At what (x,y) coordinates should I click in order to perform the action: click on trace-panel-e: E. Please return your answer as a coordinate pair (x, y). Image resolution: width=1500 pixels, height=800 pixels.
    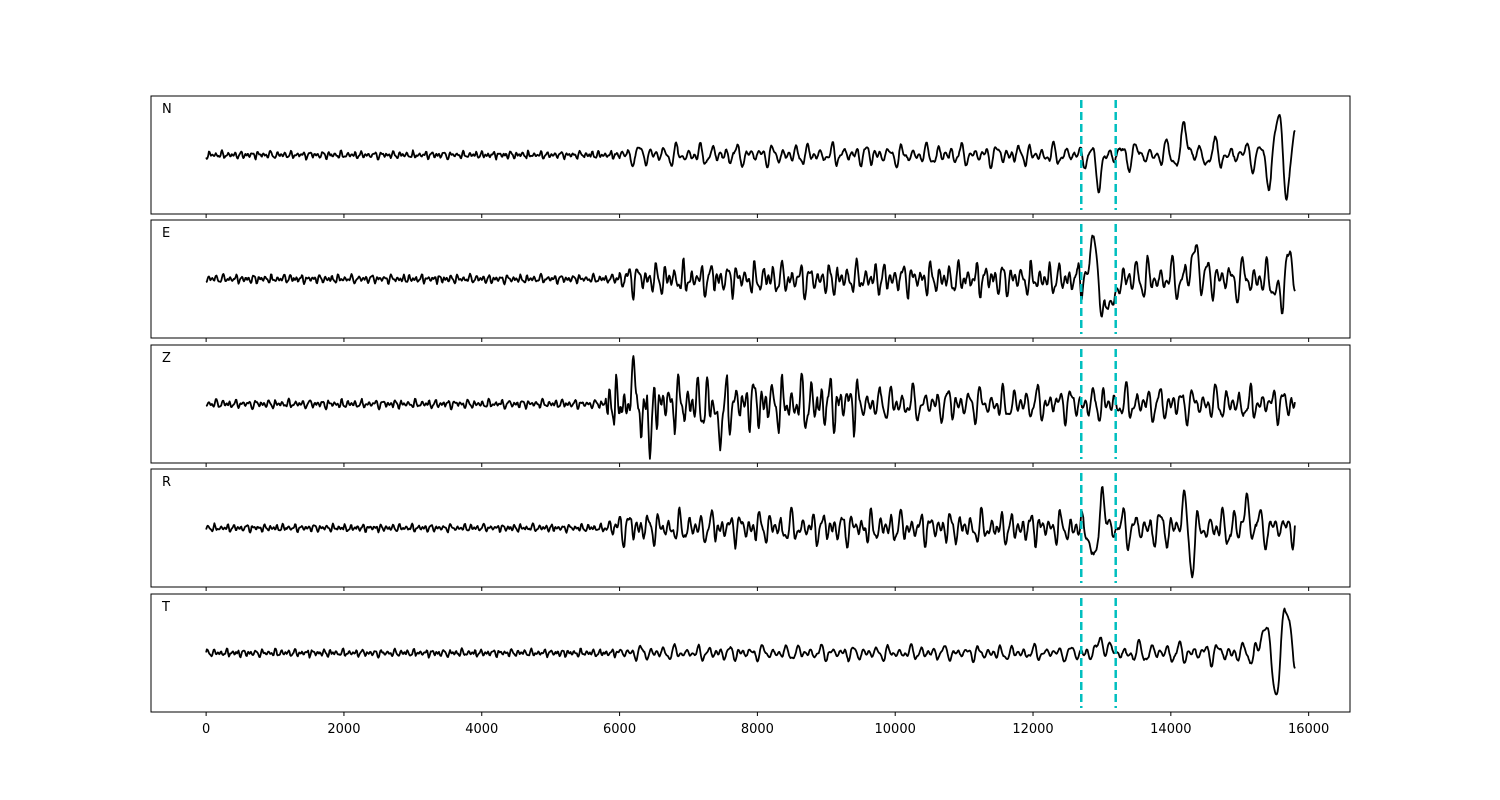
    Looking at the image, I should click on (750, 280).